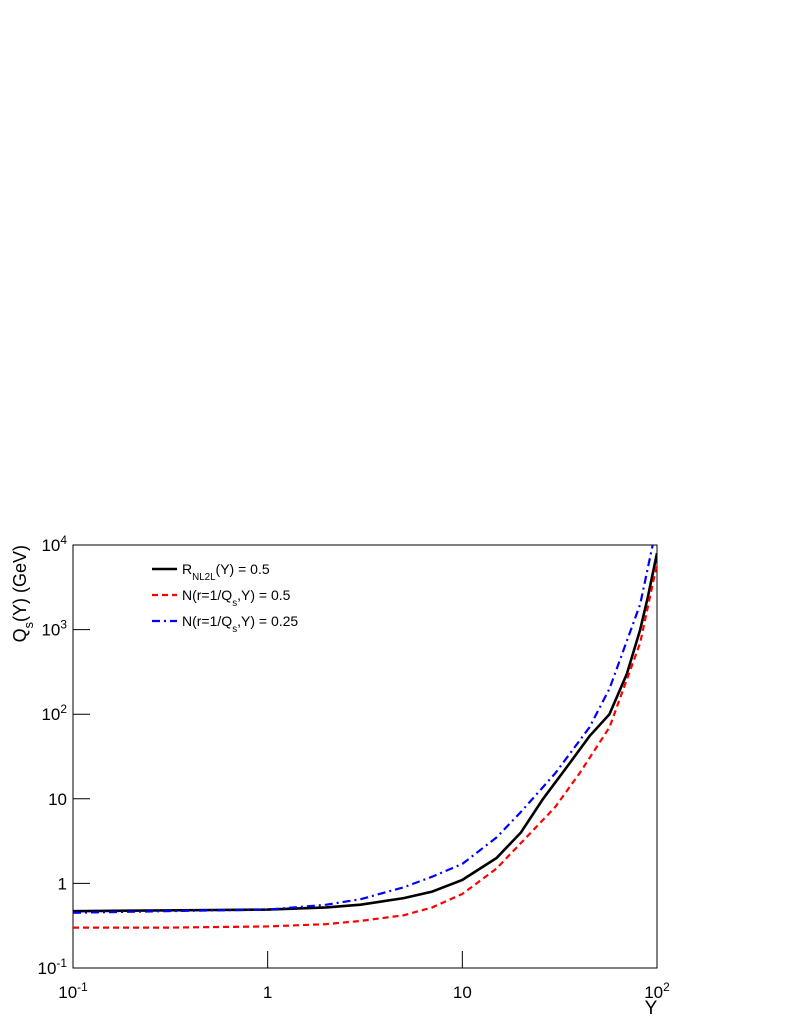 Image resolution: width=789 pixels, height=1021 pixels. Describe the element at coordinates (651, 1008) in the screenshot. I see `x-axis-label: Y` at that location.